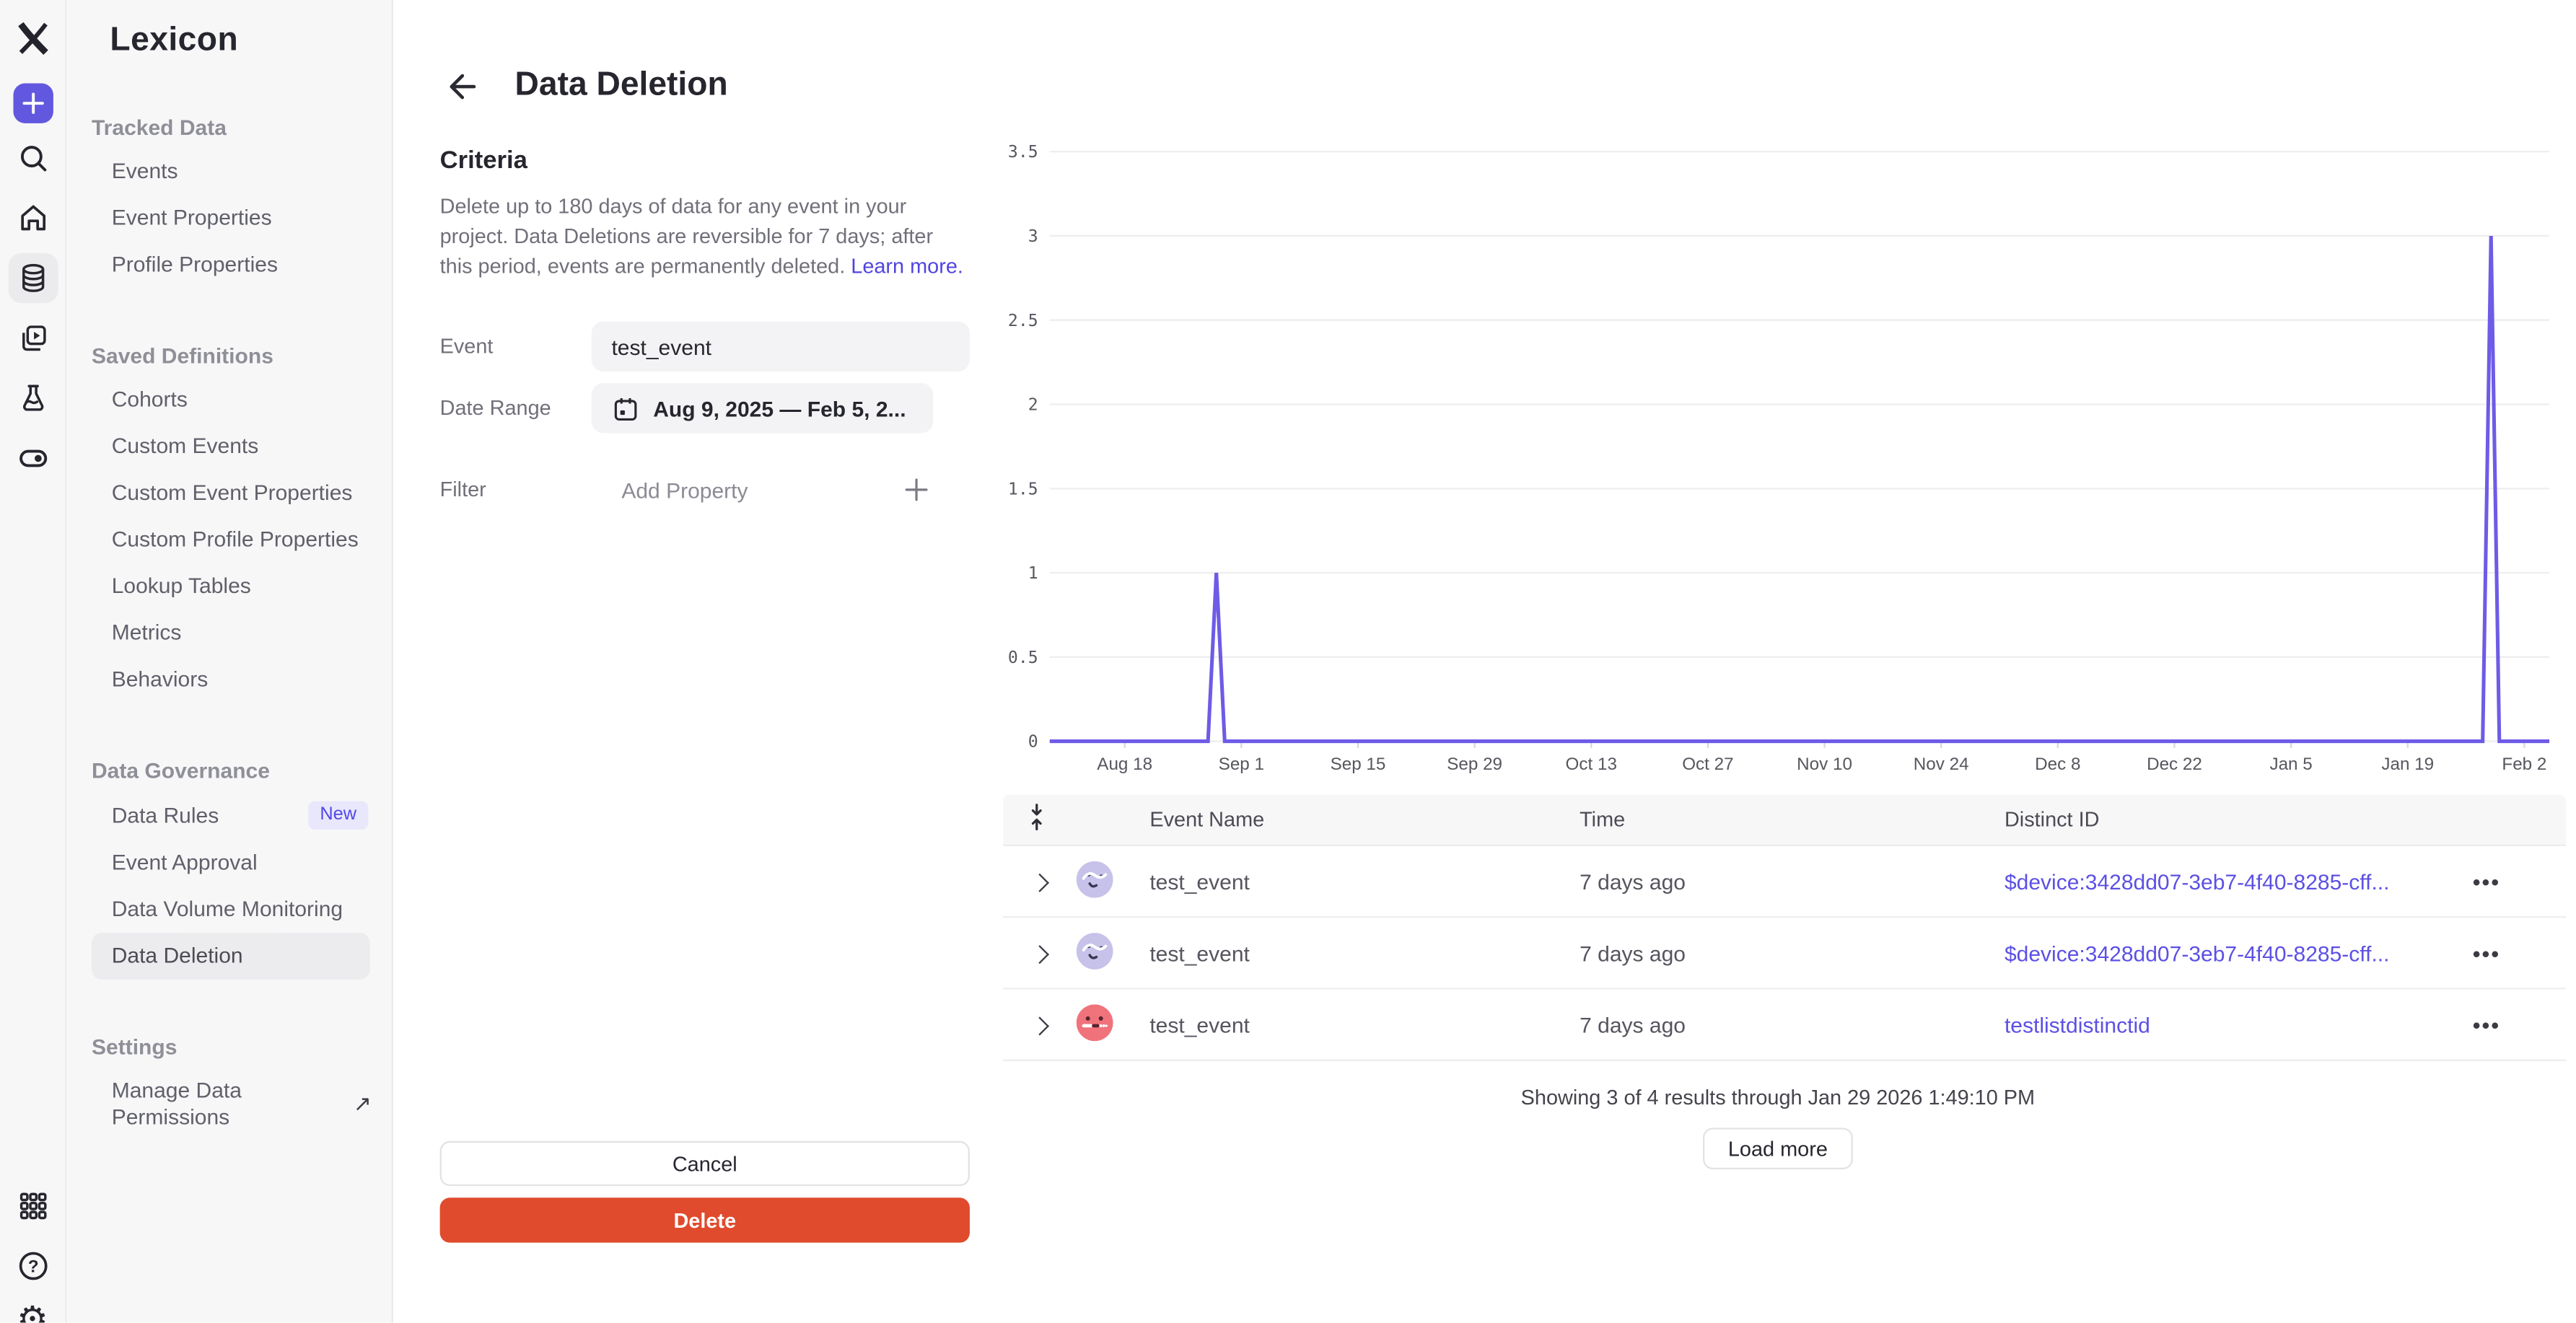  I want to click on sidebar-item-custom-events: Custom Events, so click(228, 447).